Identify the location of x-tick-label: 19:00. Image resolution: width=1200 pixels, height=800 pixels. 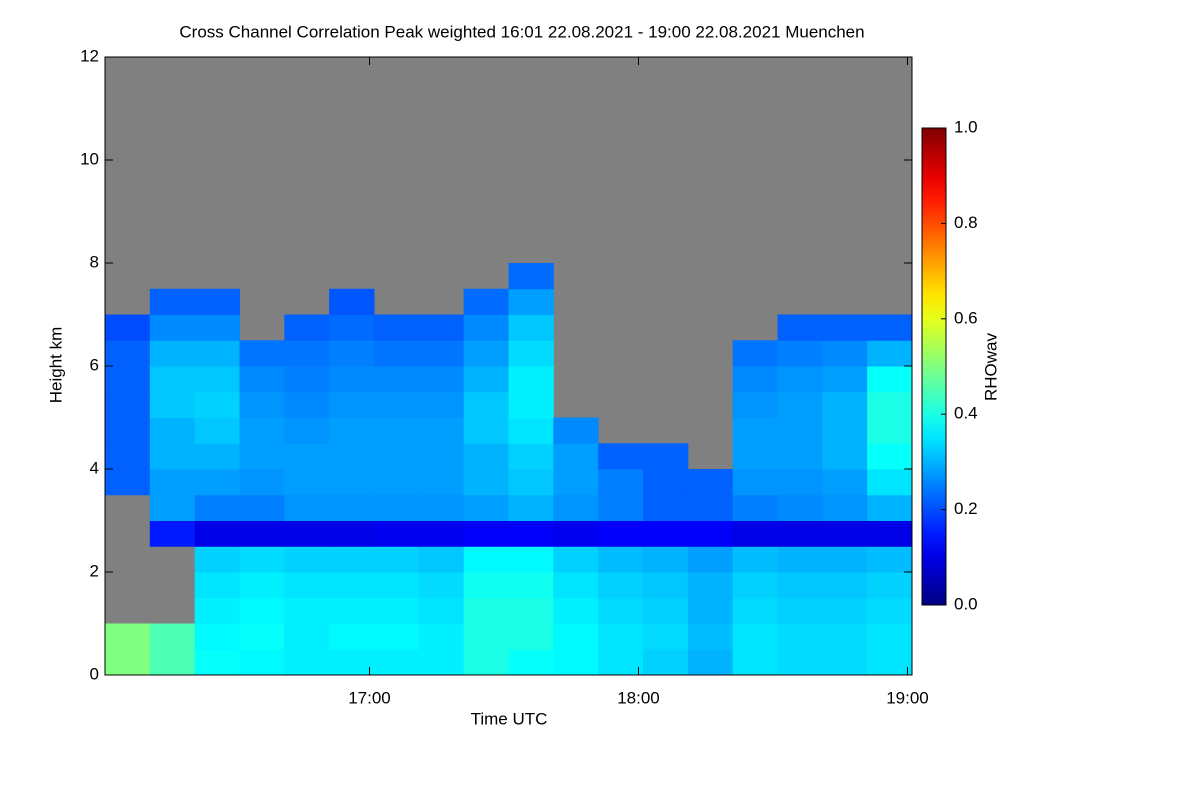
(907, 697).